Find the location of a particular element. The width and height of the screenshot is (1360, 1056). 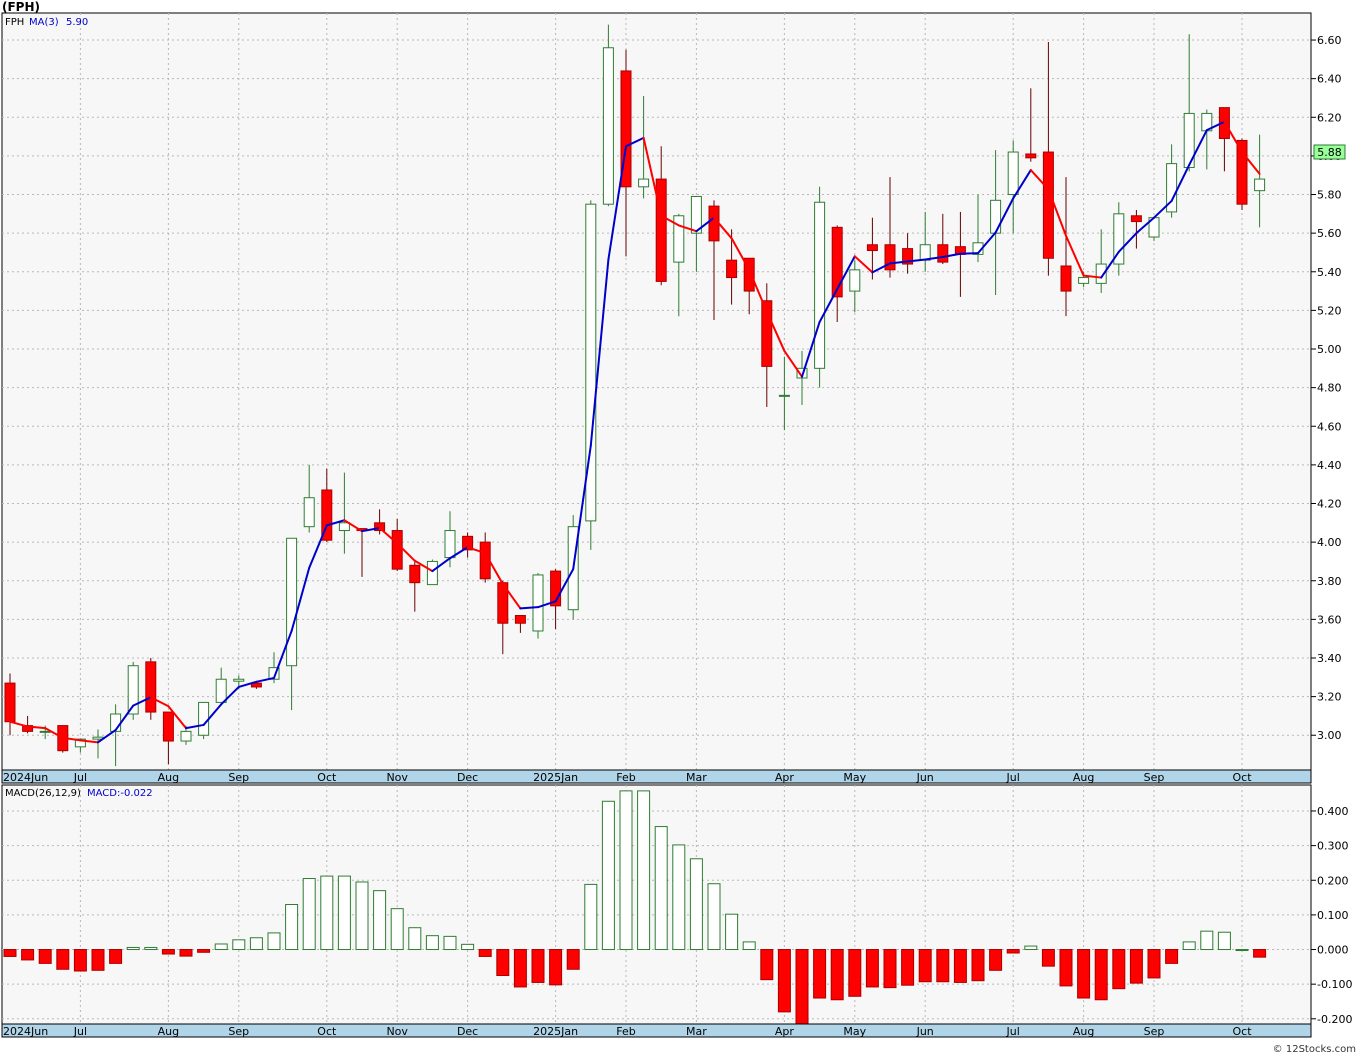

price-tick-label: 5.60 is located at coordinates (1329, 233).